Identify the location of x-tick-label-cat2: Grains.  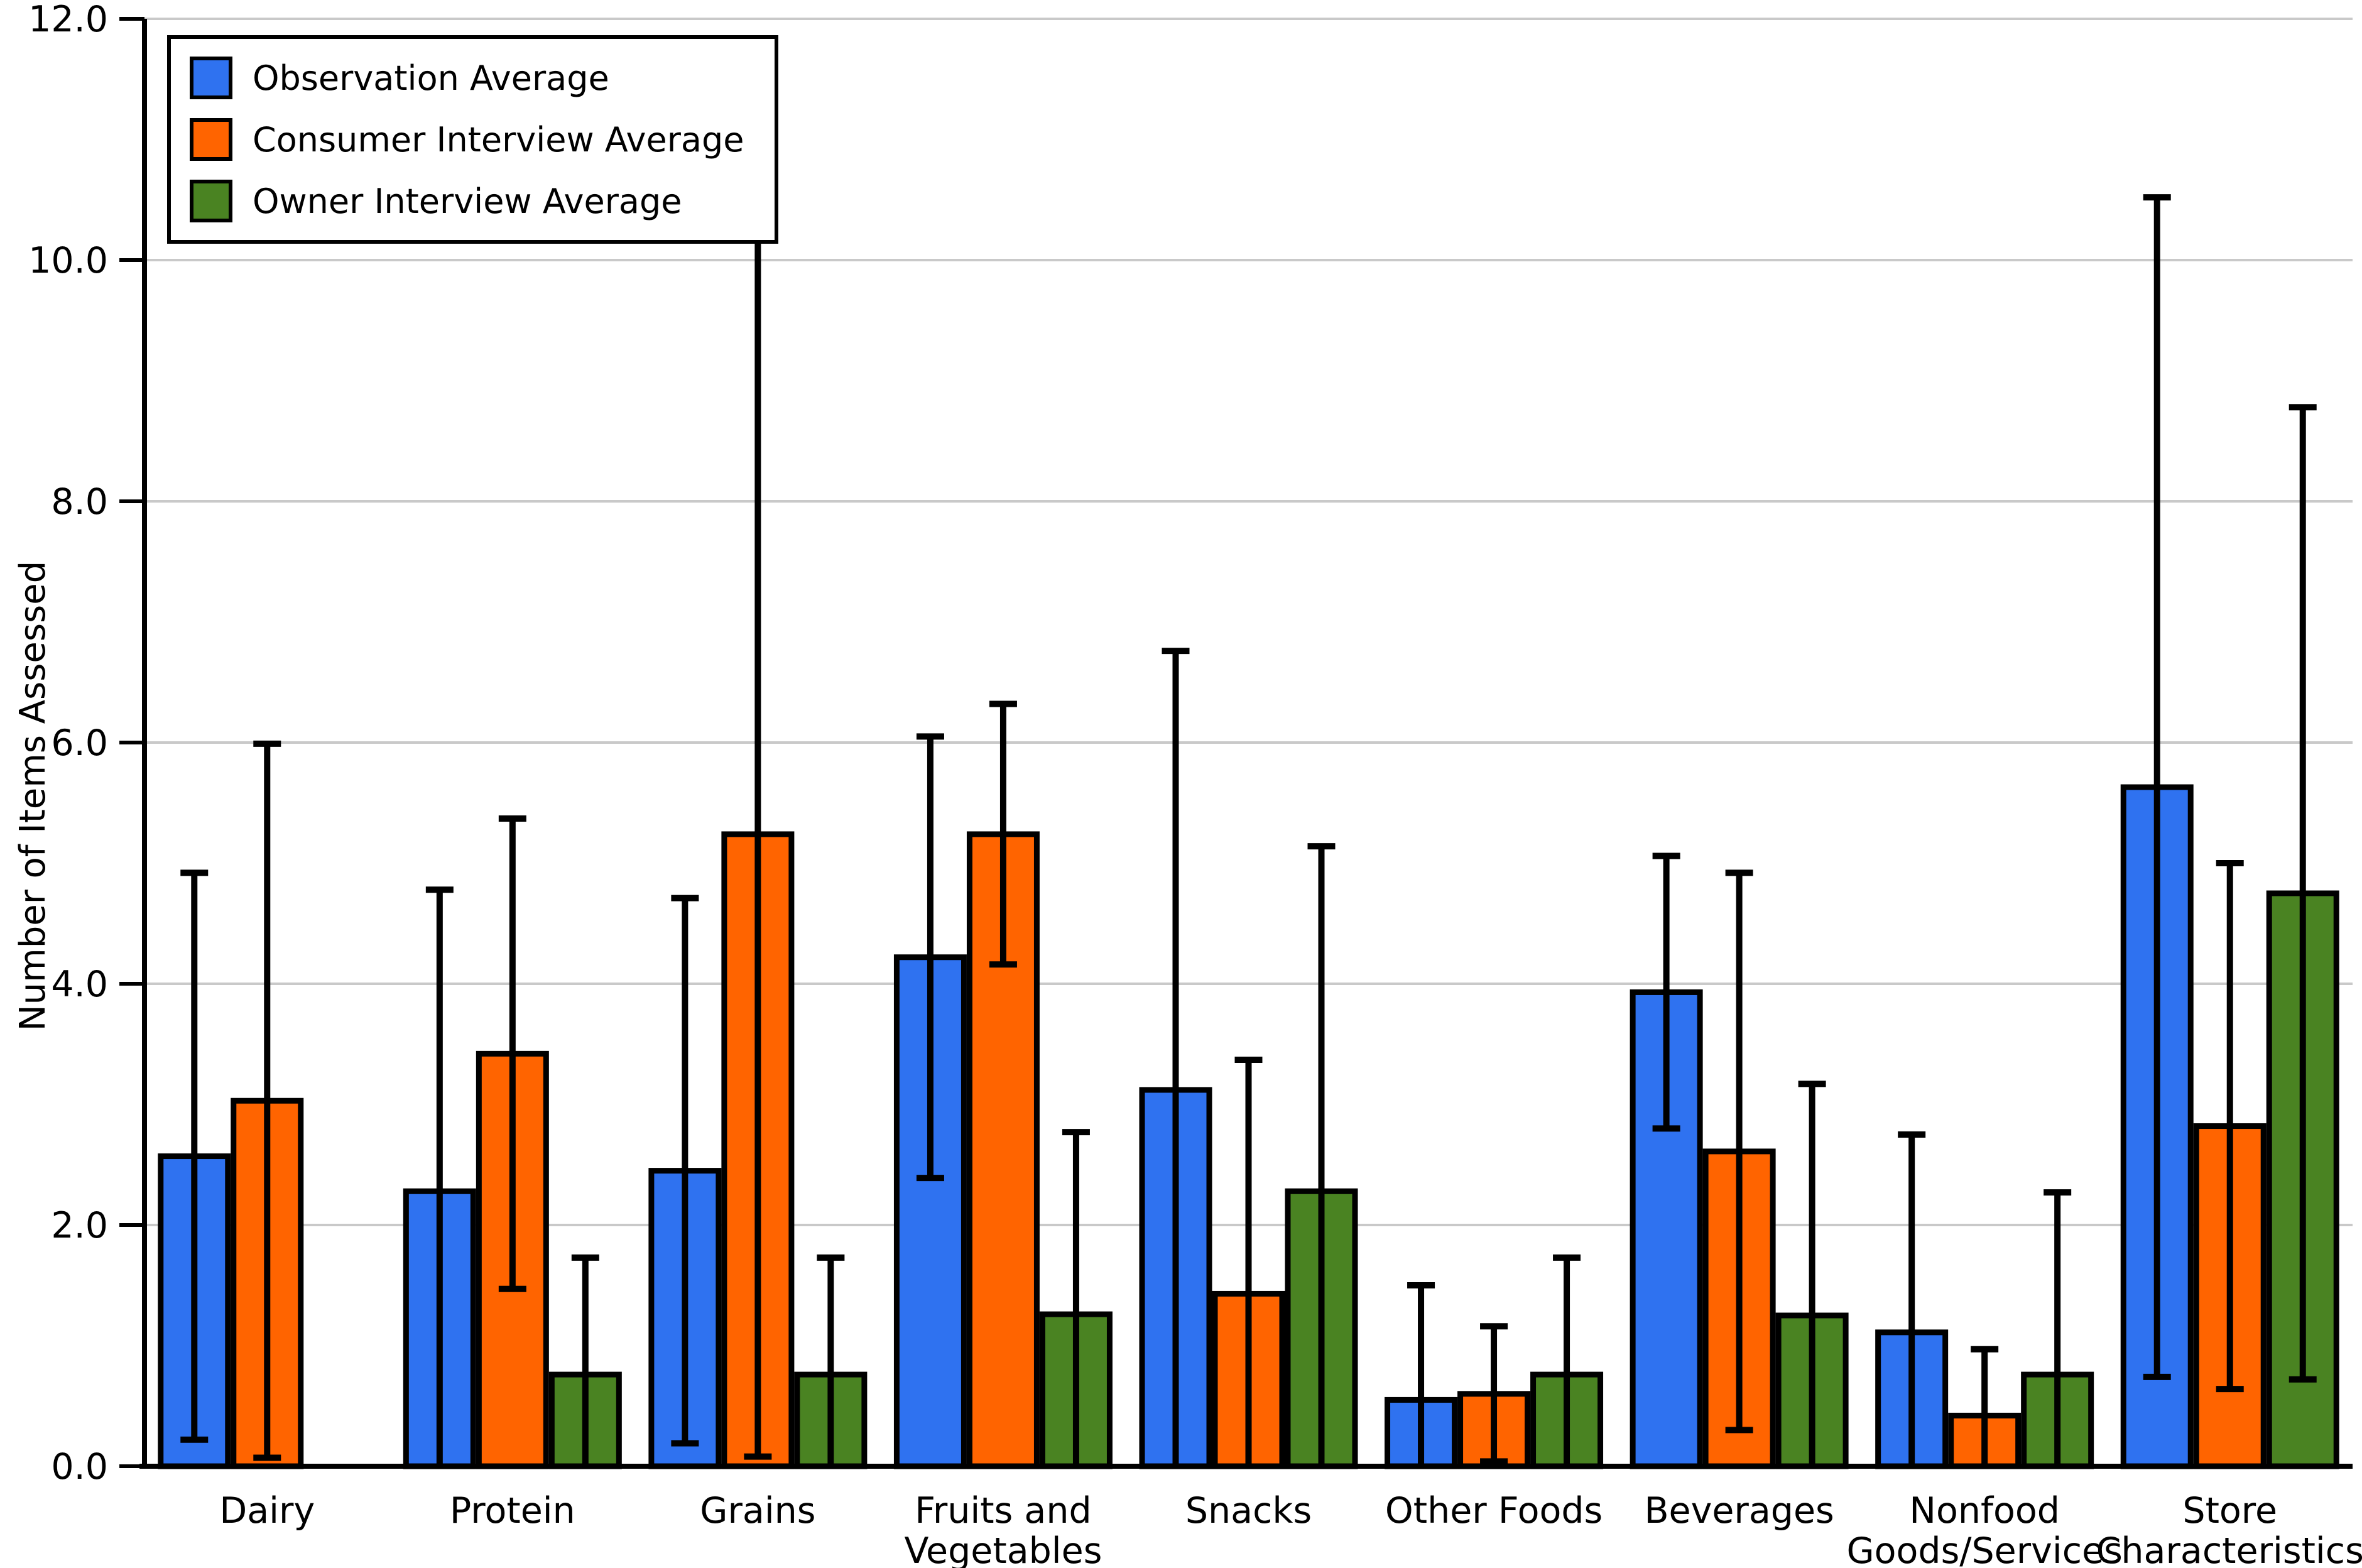
(757, 1511).